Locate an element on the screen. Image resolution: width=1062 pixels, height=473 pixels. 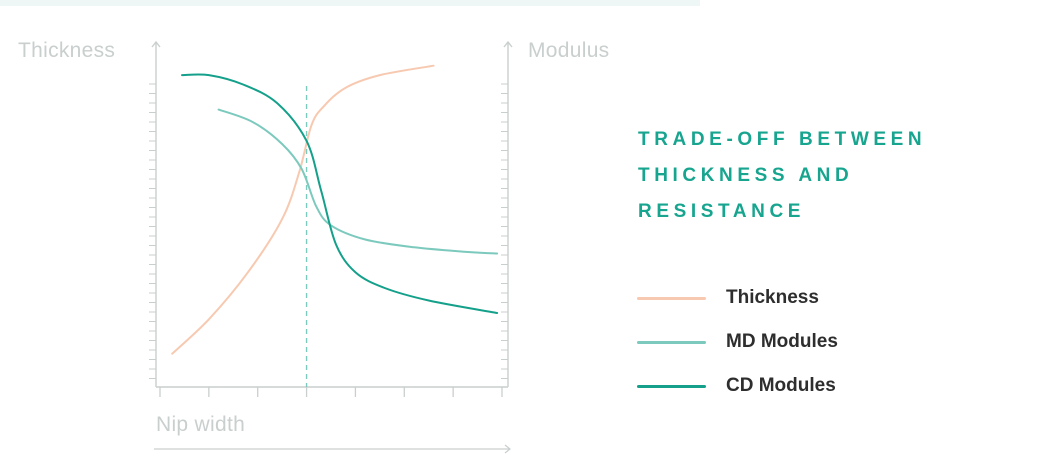
legend-item-md-modules: MD Modules is located at coordinates (737, 342).